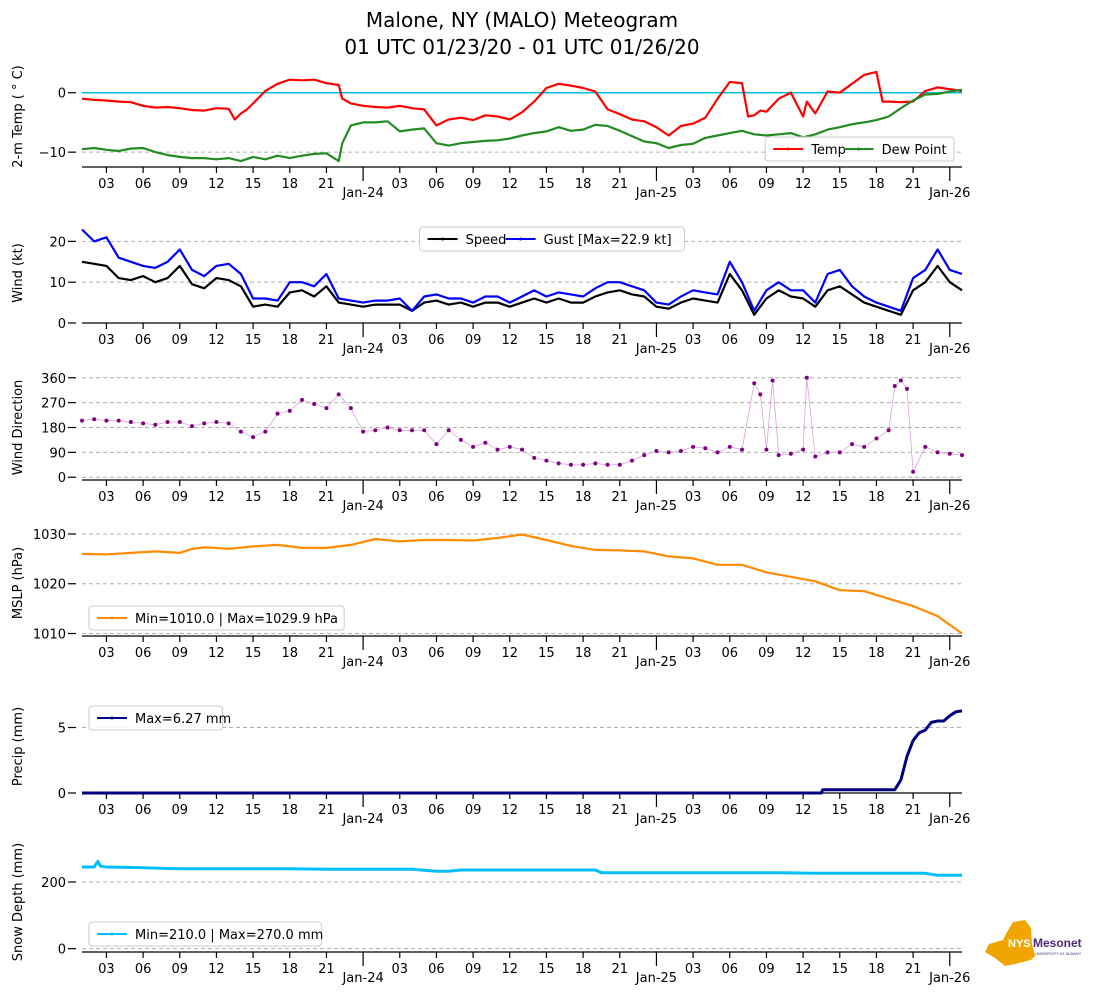 The height and width of the screenshot is (1001, 1094). Describe the element at coordinates (1058, 953) in the screenshot. I see `logo-sub-text: UNIVERSITY AT ALBANY` at that location.